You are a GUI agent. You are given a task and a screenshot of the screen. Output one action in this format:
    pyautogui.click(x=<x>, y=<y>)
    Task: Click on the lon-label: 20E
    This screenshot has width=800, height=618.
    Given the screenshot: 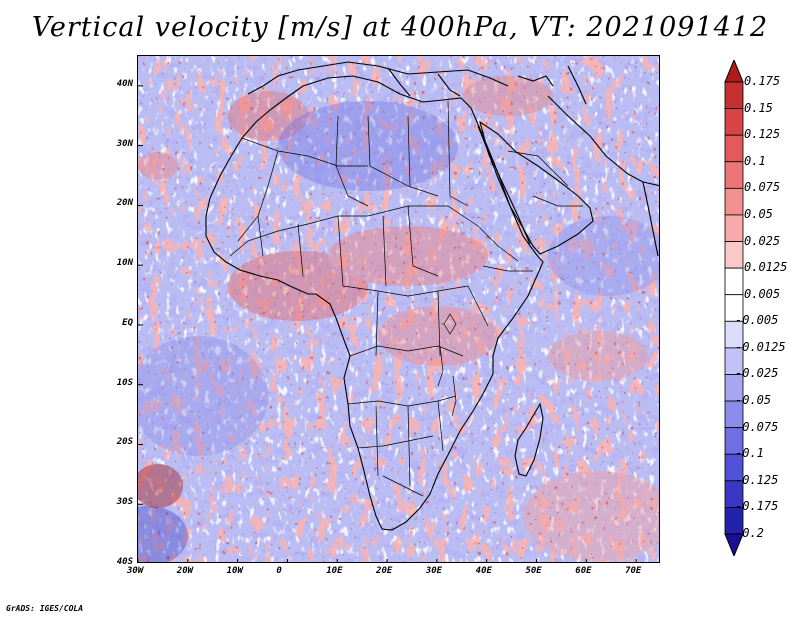 What is the action you would take?
    pyautogui.click(x=384, y=571)
    